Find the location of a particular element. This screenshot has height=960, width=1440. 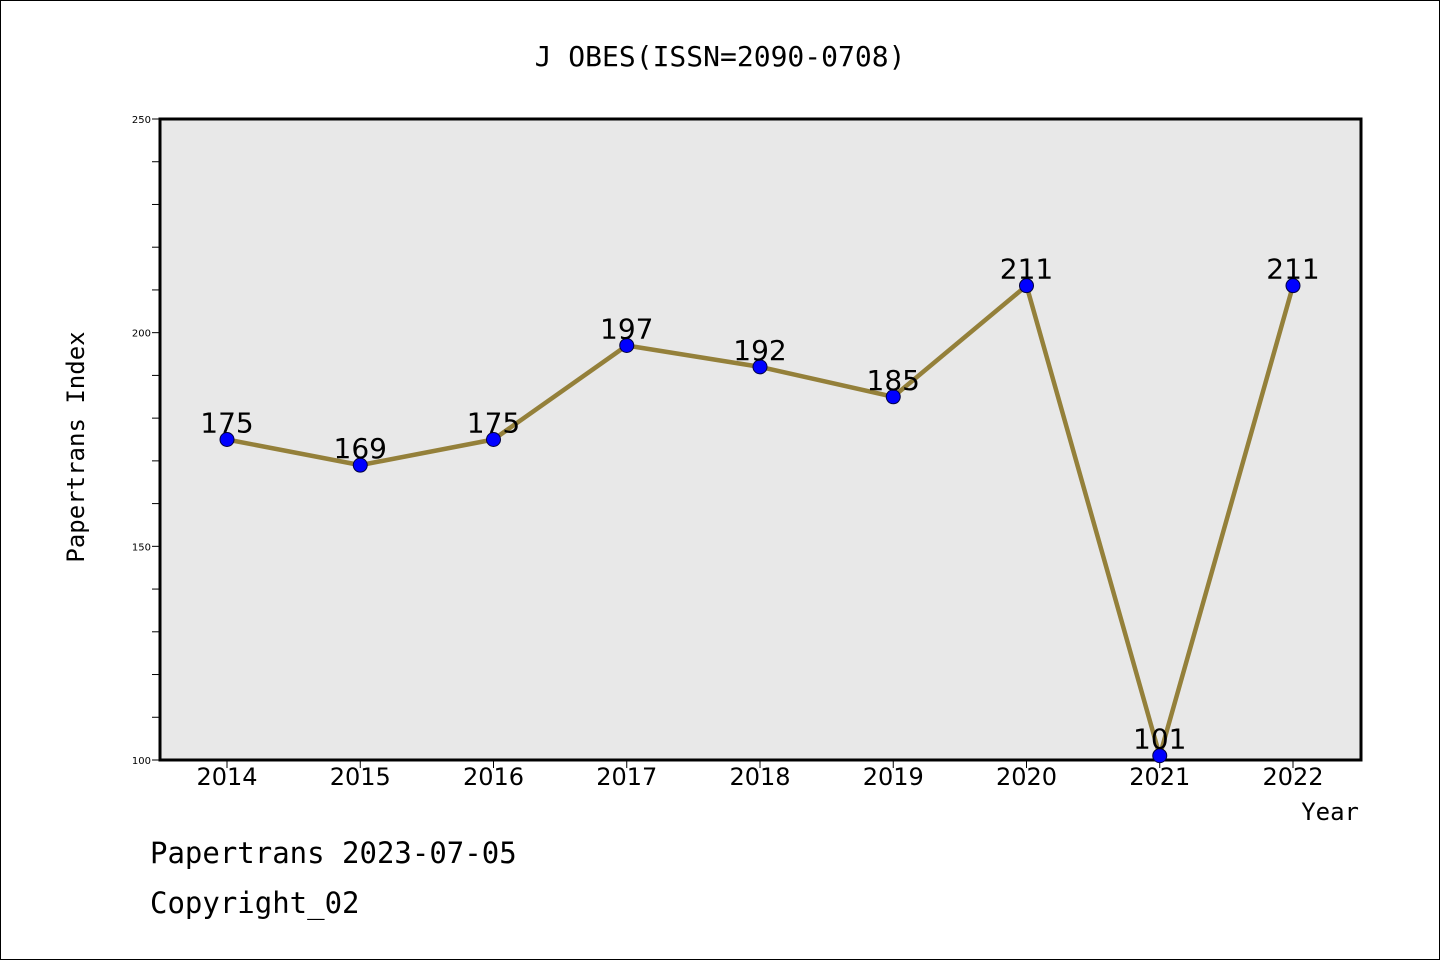

x-tick-label: 2015 is located at coordinates (360, 777).